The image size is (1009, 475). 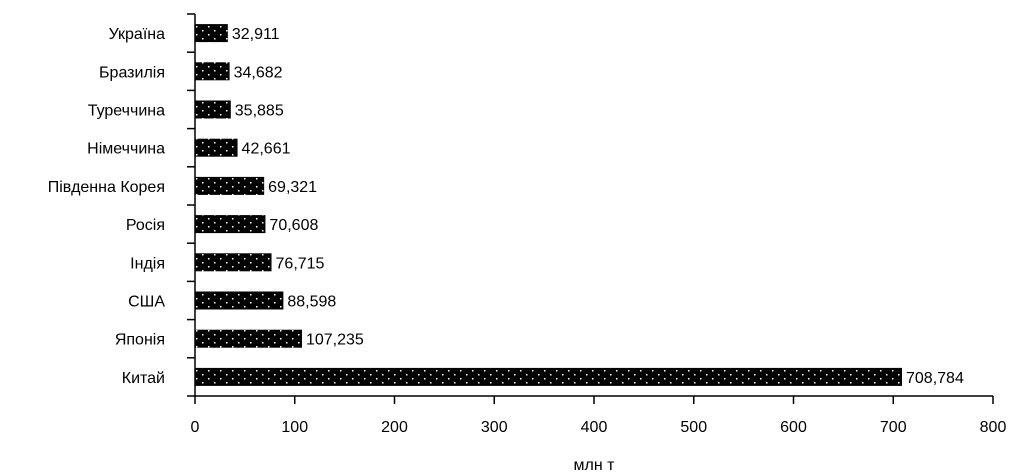 What do you see at coordinates (793, 427) in the screenshot?
I see `x-tick-label: 600` at bounding box center [793, 427].